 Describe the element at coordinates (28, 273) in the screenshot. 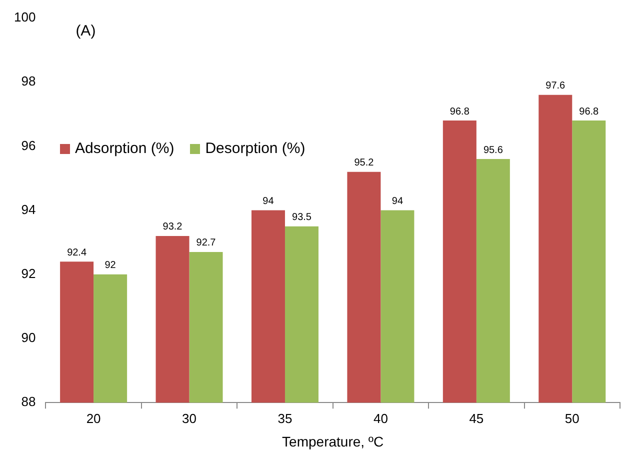

I see `y-tick-label: 92` at that location.